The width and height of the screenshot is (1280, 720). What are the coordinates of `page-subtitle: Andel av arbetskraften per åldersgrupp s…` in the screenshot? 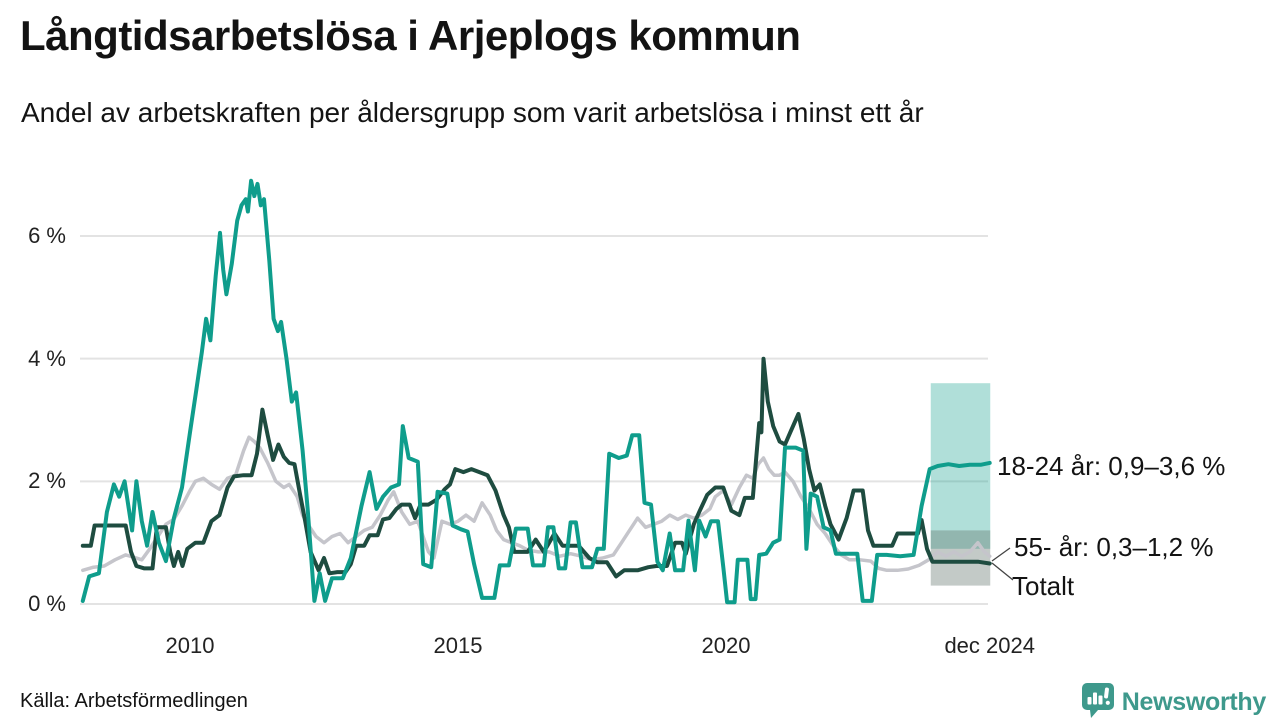 It's located at (472, 112).